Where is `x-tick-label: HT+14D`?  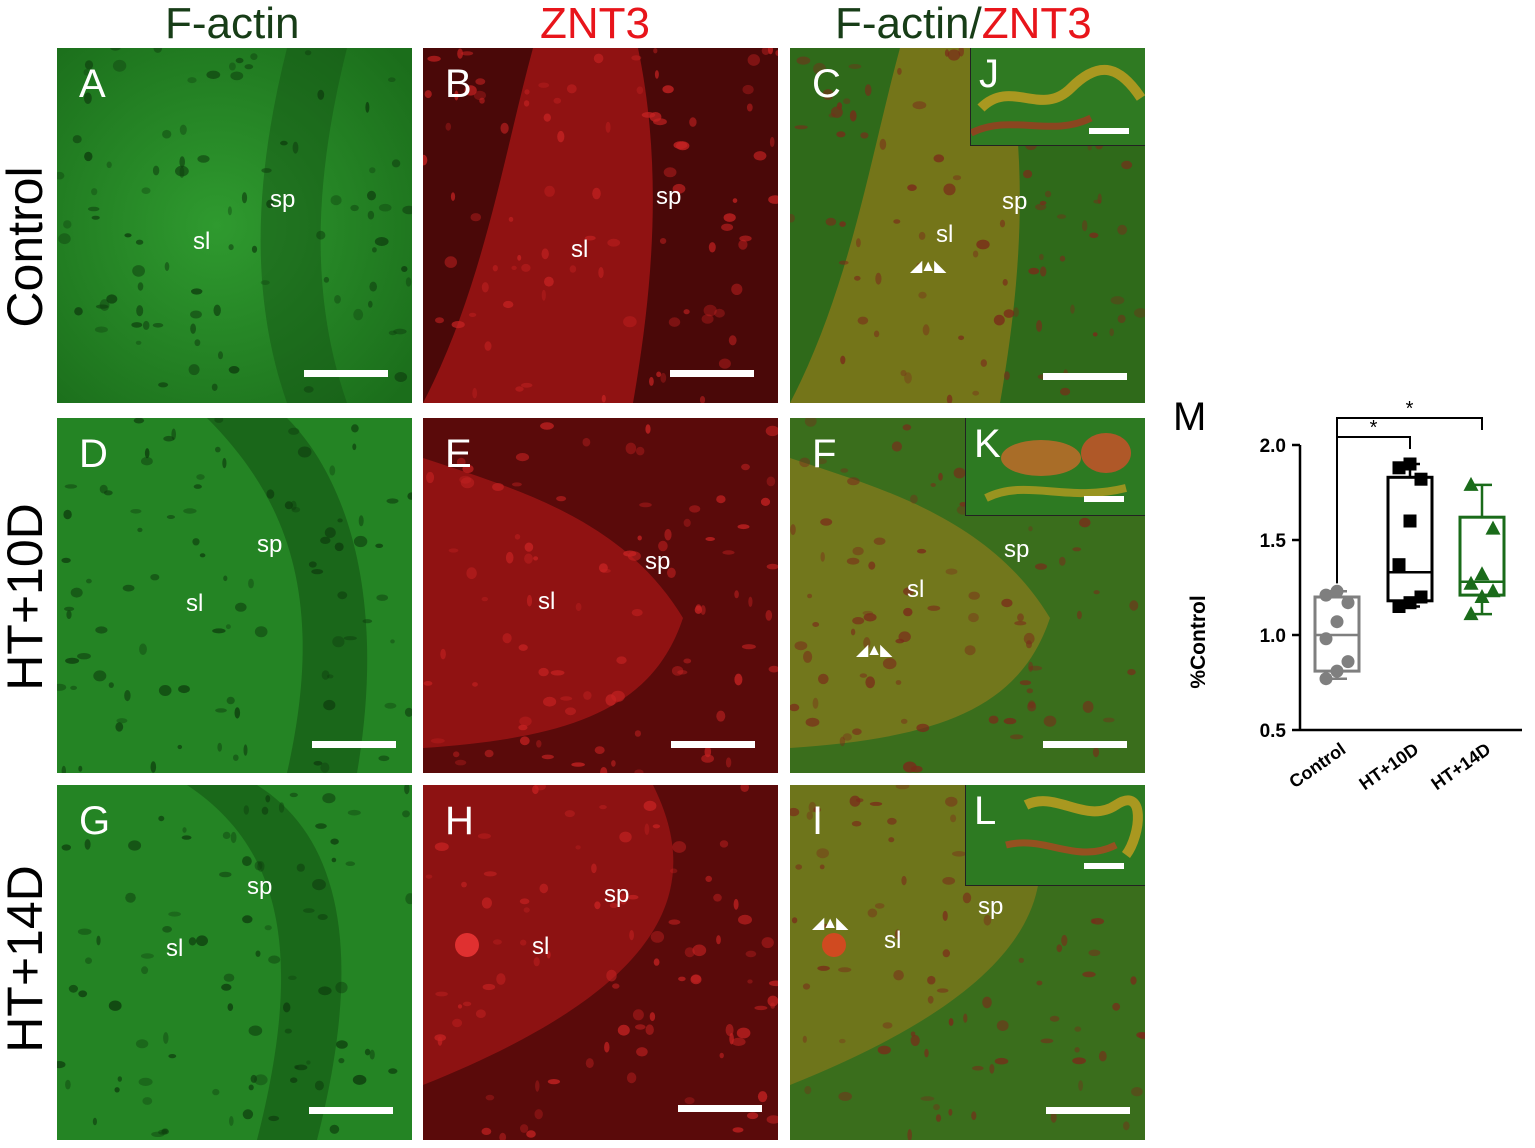 x-tick-label: HT+14D is located at coordinates (1461, 766).